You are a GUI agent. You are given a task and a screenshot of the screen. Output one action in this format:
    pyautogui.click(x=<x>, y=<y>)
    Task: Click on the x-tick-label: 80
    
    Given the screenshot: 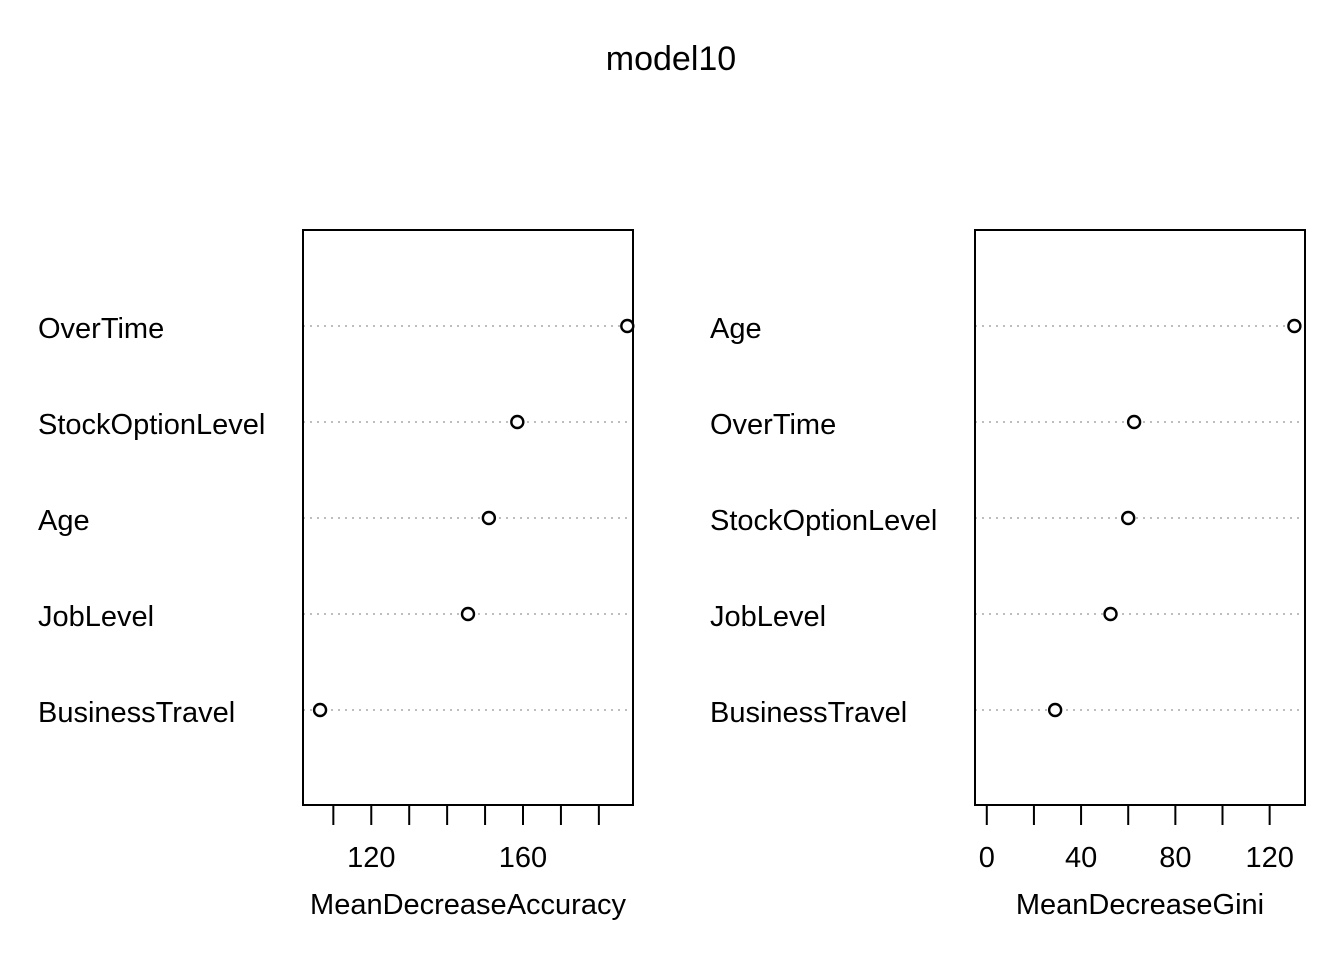 What is the action you would take?
    pyautogui.click(x=1175, y=858)
    